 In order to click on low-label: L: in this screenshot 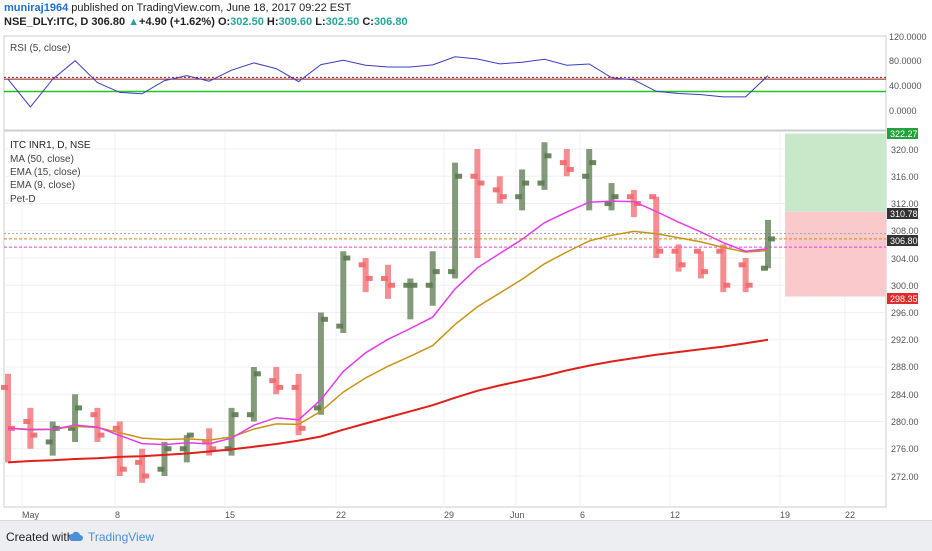, I will do `click(320, 22)`.